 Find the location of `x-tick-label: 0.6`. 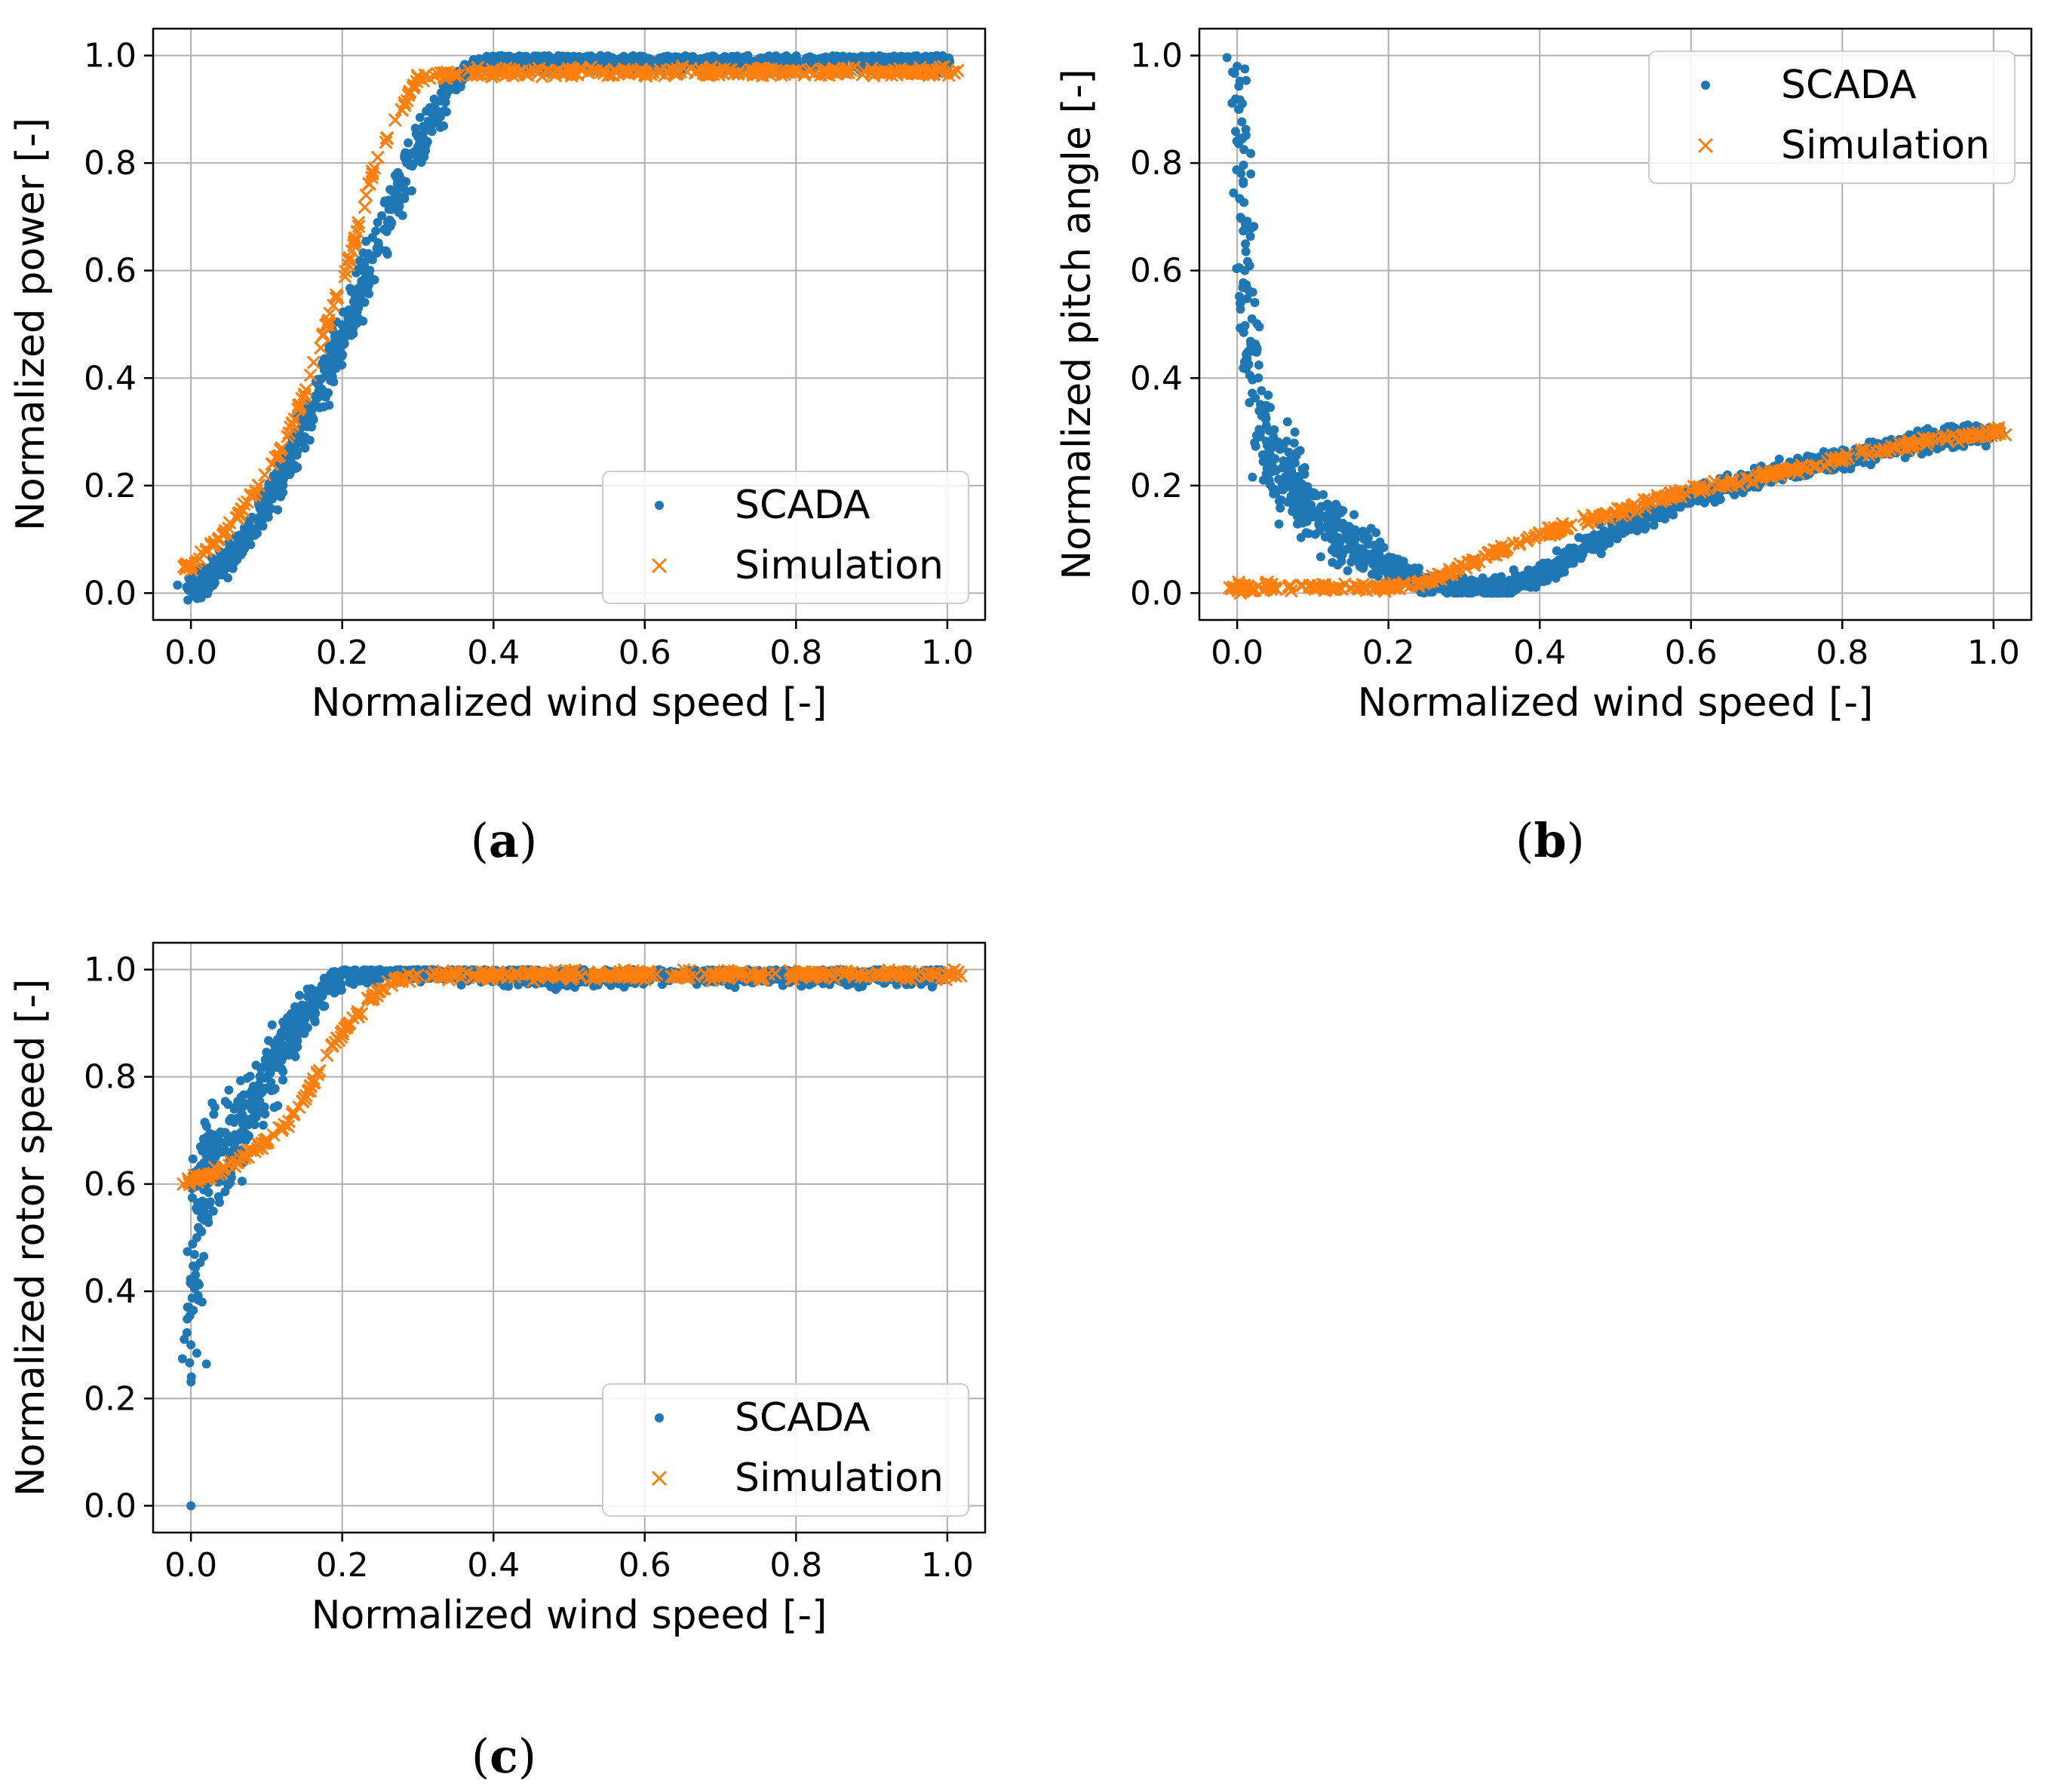

x-tick-label: 0.6 is located at coordinates (1691, 653).